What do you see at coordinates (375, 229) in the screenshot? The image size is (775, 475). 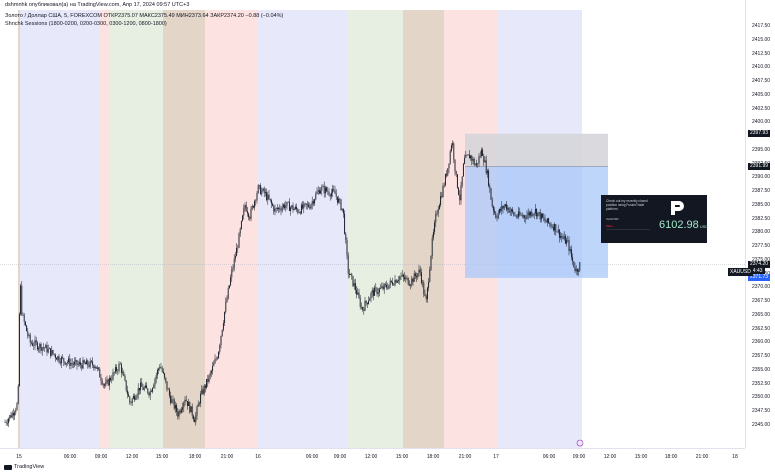 I see `session-band` at bounding box center [375, 229].